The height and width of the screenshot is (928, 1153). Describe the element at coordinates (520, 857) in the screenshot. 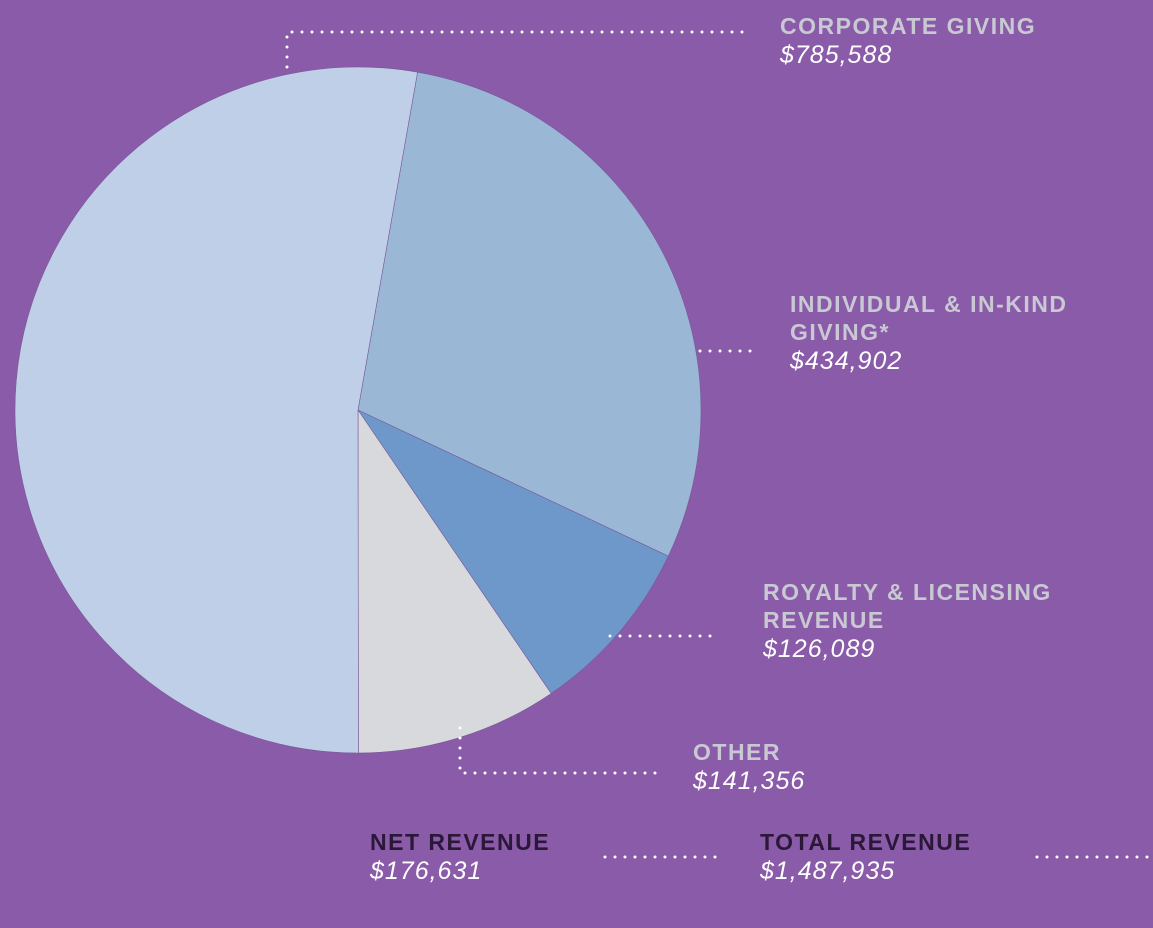

I see `legend-entry: NET REVENUE $176,631` at that location.